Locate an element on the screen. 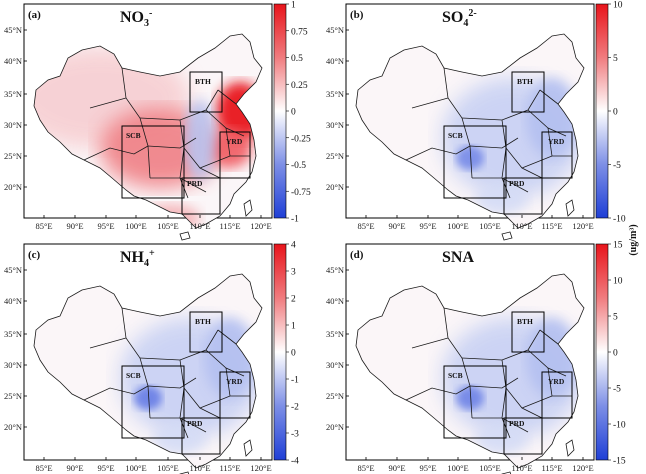 This screenshot has height=474, width=646. field-pos-yrd is located at coordinates (230, 148).